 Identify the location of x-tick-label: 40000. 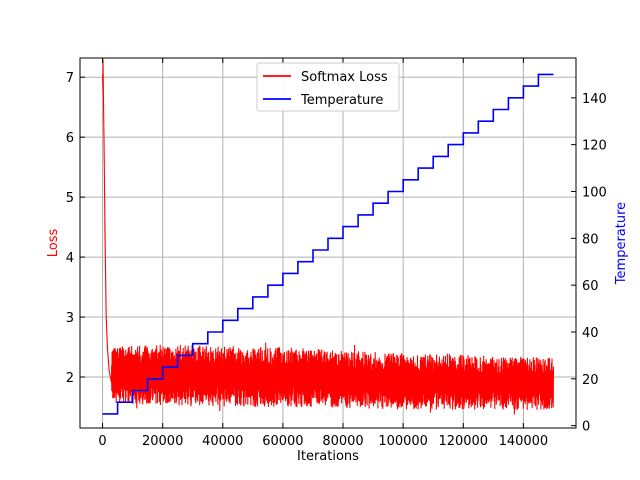
(222, 441).